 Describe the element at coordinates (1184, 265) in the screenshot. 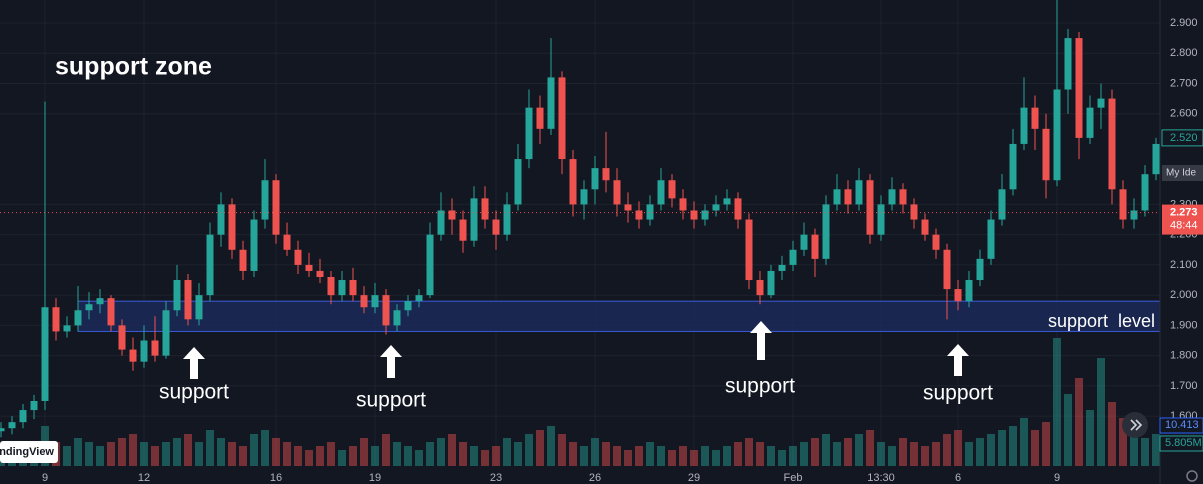

I see `y-tick-label: 2.100` at that location.